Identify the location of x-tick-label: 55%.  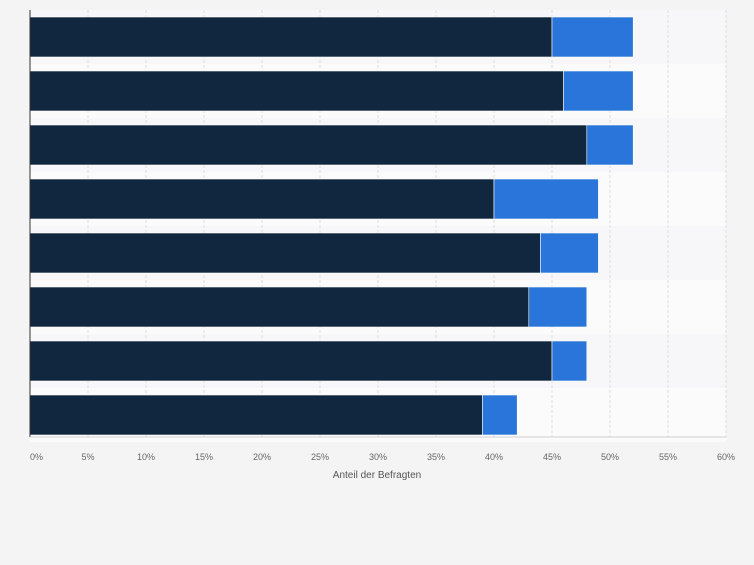
(668, 457).